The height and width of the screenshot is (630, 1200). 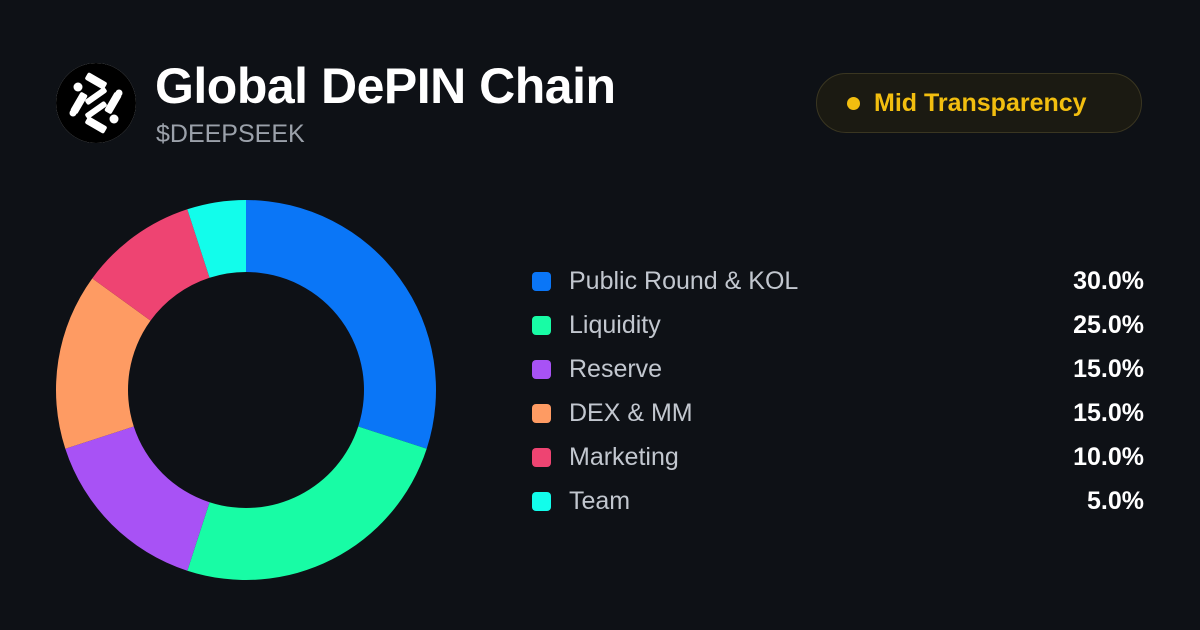 What do you see at coordinates (631, 412) in the screenshot?
I see `legend-label: DEX & MM` at bounding box center [631, 412].